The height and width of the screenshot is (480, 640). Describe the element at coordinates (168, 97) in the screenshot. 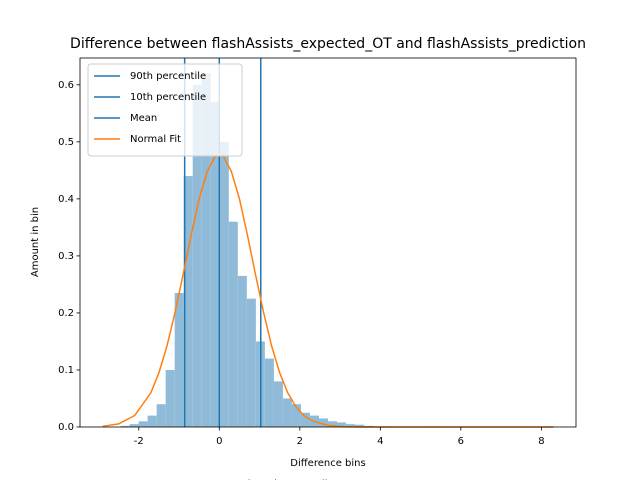

I see `legend-label: 10th percentile` at that location.